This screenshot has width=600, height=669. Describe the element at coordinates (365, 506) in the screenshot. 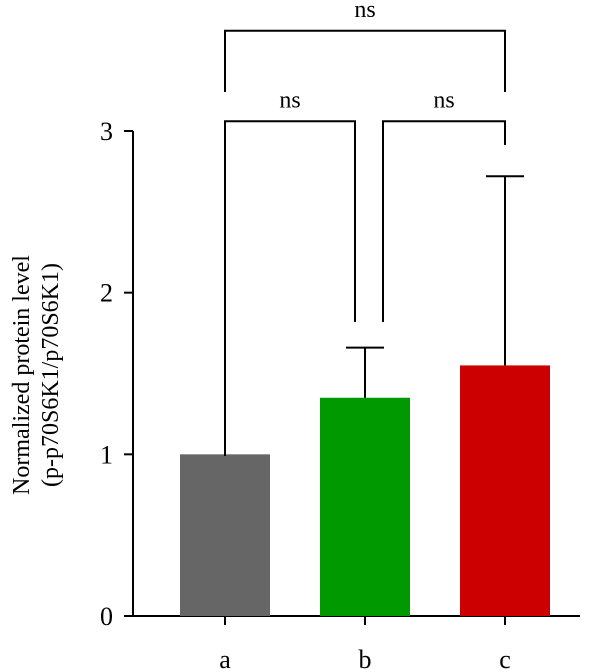

I see `bar-b` at that location.